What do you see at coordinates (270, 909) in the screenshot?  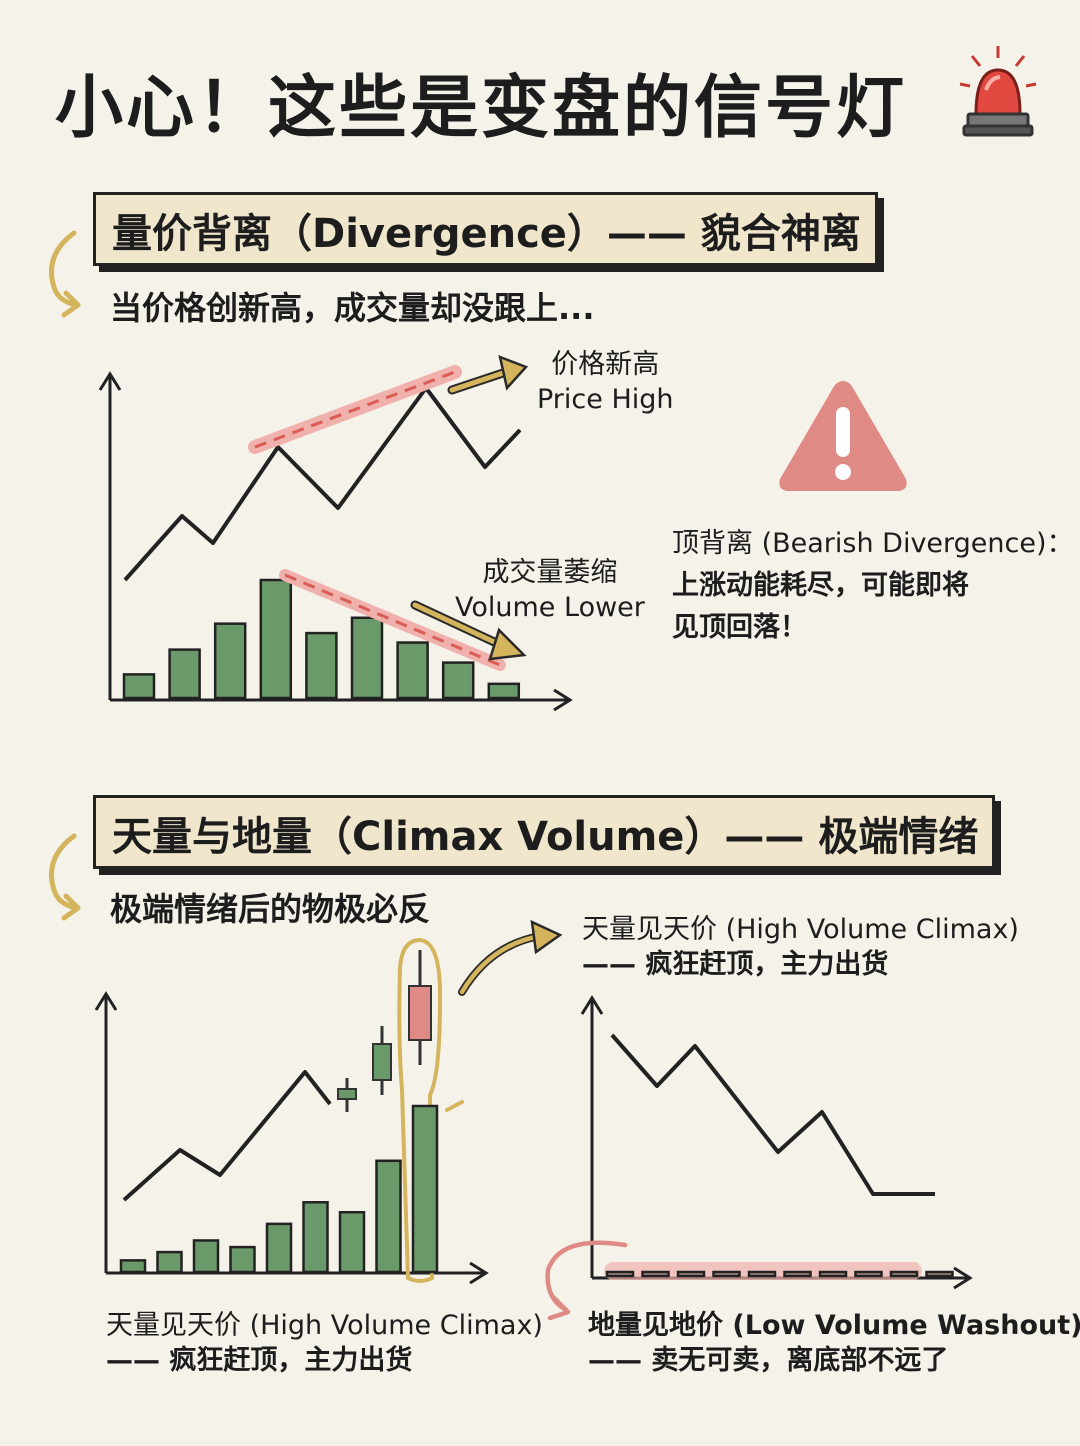 I see `section2-intro: 极端情绪后的物极必反` at bounding box center [270, 909].